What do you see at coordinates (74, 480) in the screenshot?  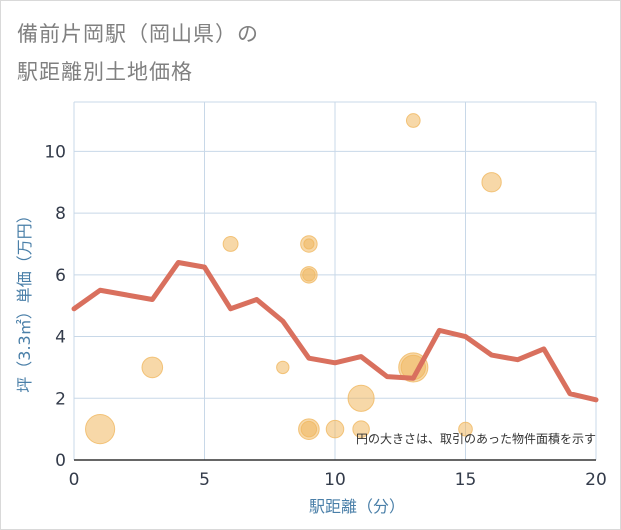 I see `x-tick-label: 0` at bounding box center [74, 480].